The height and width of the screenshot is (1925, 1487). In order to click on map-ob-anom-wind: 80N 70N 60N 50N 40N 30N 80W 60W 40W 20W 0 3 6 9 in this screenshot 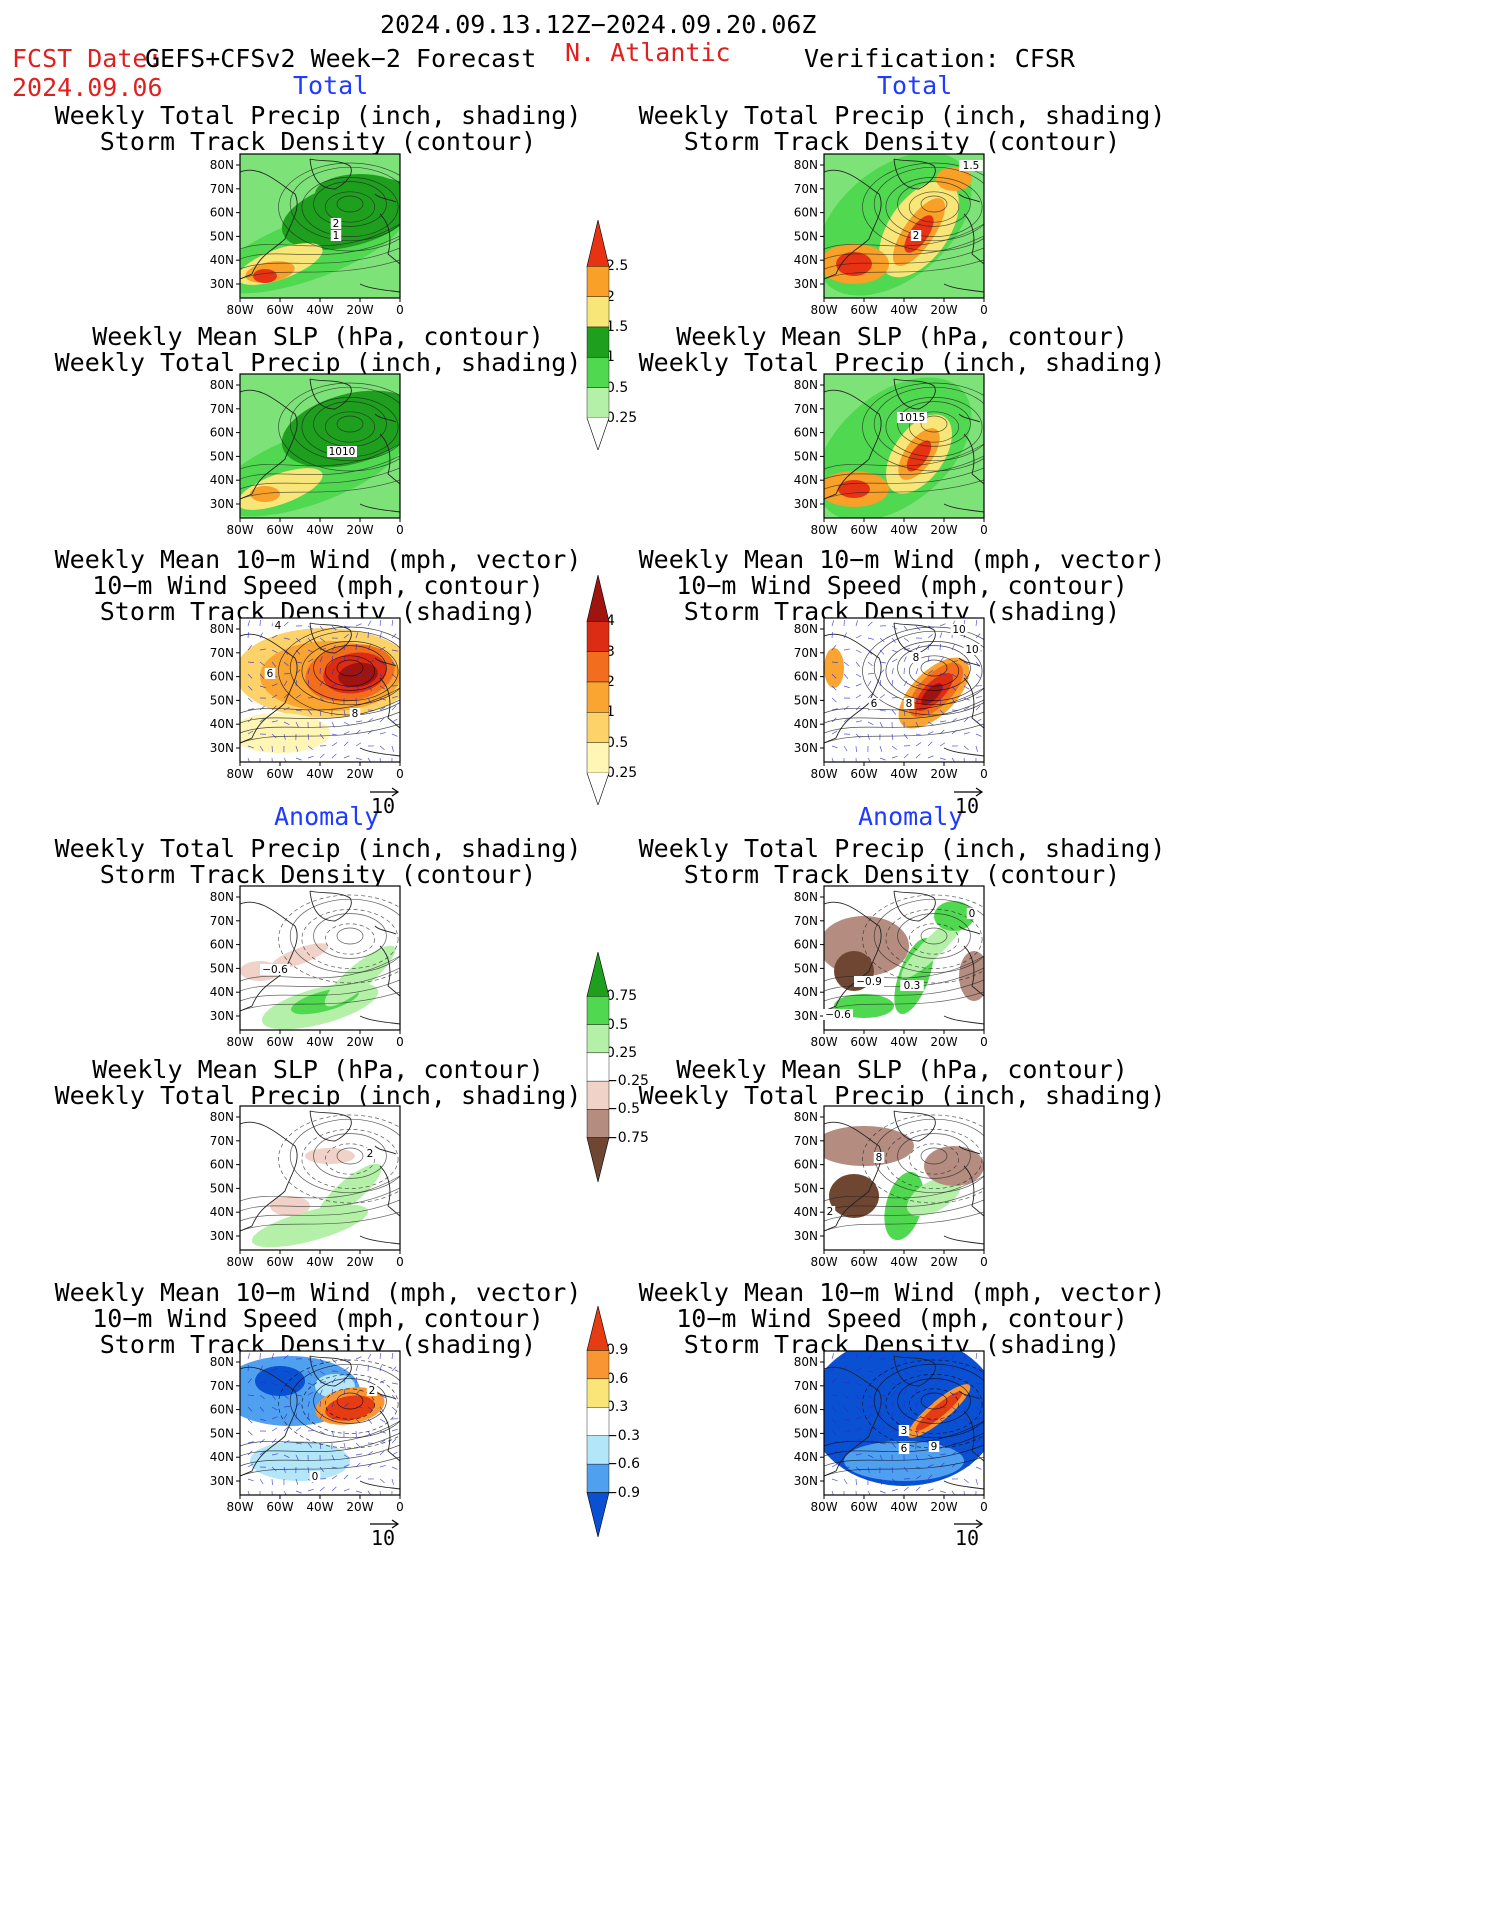, I will do `click(891, 1431)`.